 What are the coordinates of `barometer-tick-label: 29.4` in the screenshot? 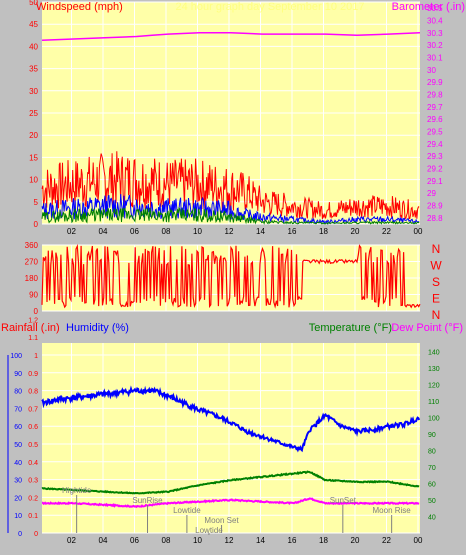 It's located at (435, 144).